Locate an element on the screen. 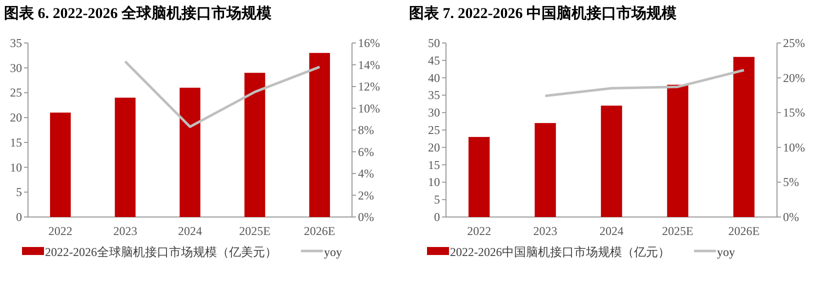  legend-label: 2022-2026全球脑机接口市场规模（亿美元） is located at coordinates (161, 252).